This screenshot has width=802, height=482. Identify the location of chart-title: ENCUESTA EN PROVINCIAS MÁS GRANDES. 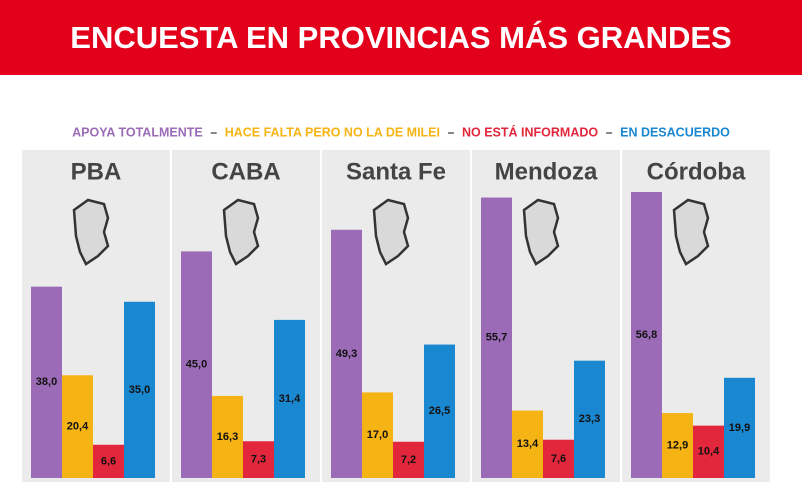
(400, 37).